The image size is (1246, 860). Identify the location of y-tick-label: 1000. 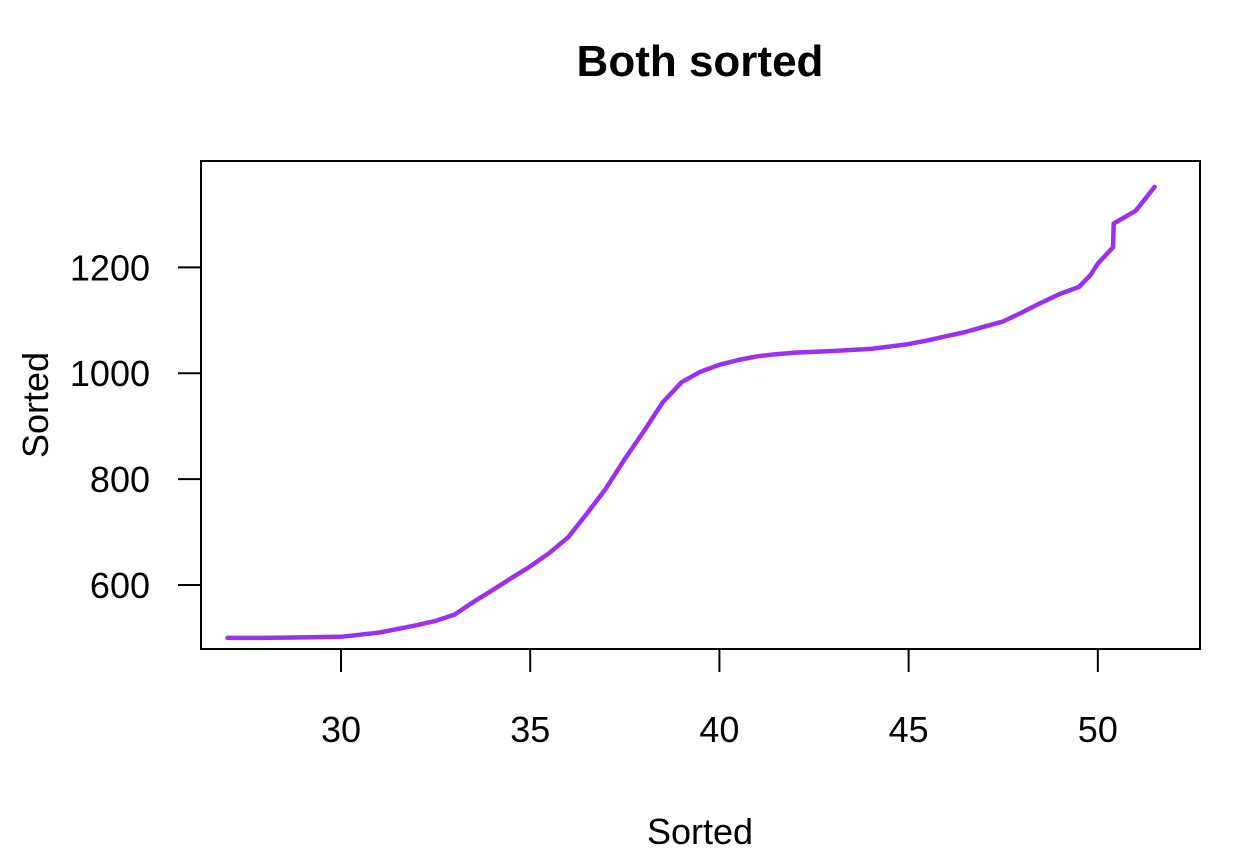
(110, 373).